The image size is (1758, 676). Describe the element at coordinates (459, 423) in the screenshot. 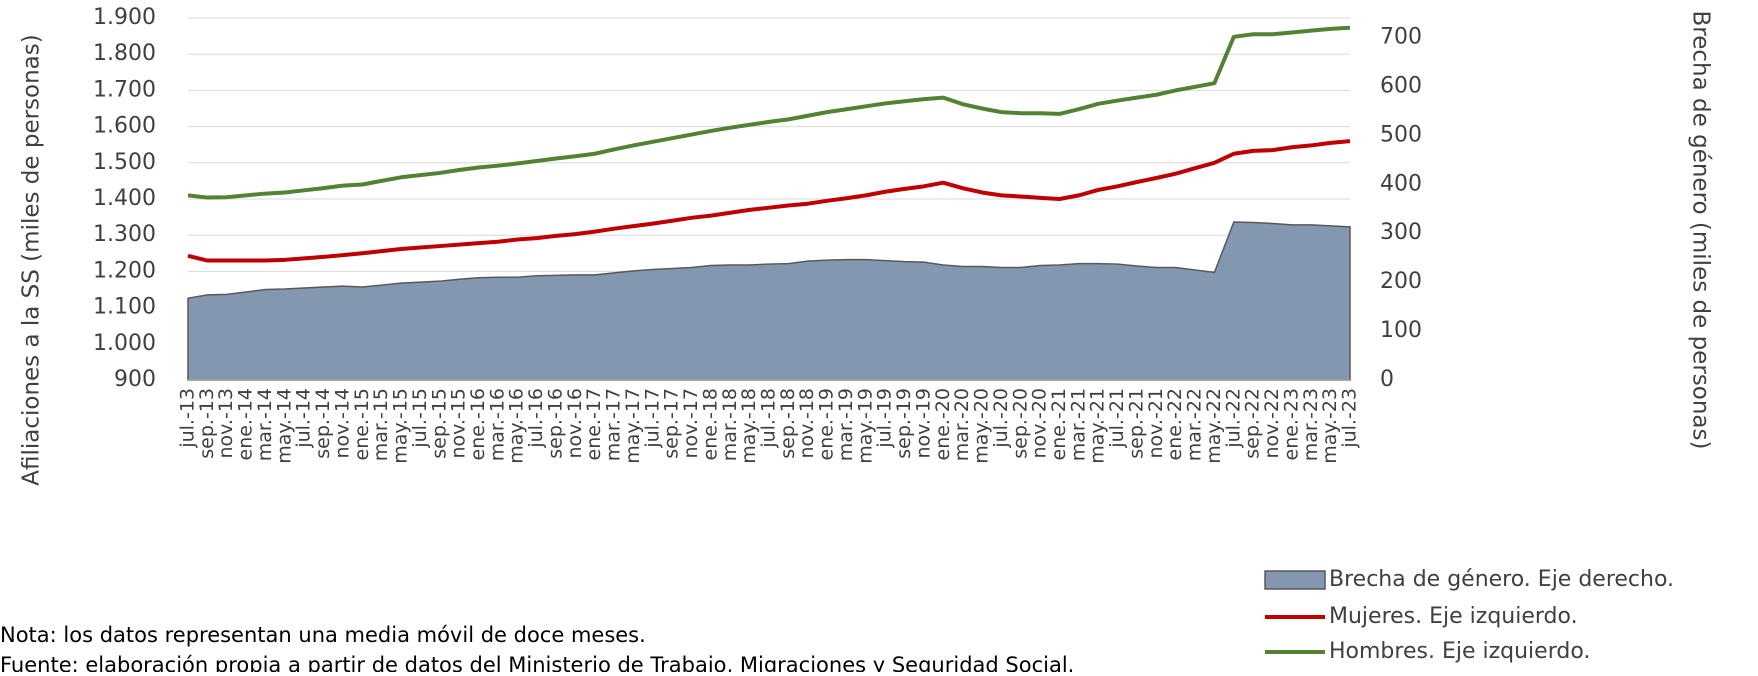

I see `x-tick-label: nov.-15` at that location.